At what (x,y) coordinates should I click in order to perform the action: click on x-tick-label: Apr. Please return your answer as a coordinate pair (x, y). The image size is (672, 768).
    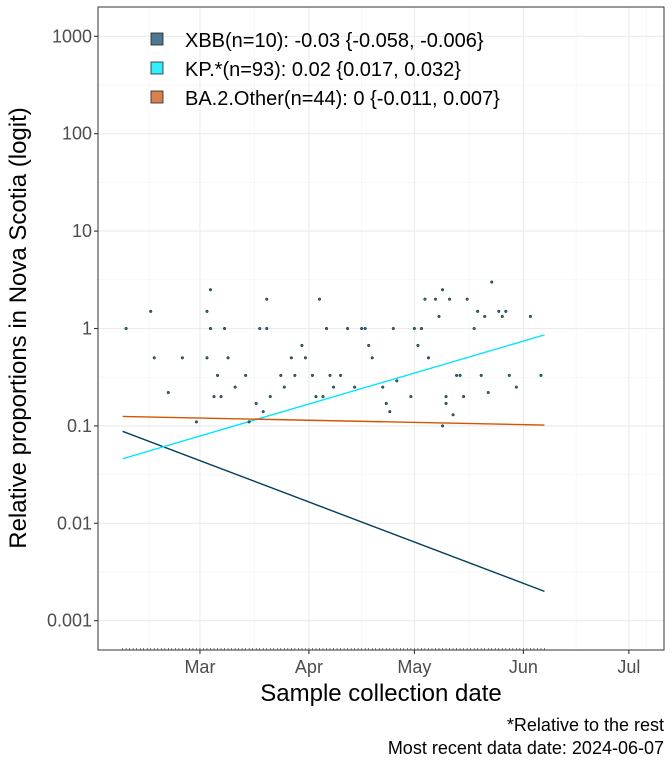
    Looking at the image, I should click on (309, 667).